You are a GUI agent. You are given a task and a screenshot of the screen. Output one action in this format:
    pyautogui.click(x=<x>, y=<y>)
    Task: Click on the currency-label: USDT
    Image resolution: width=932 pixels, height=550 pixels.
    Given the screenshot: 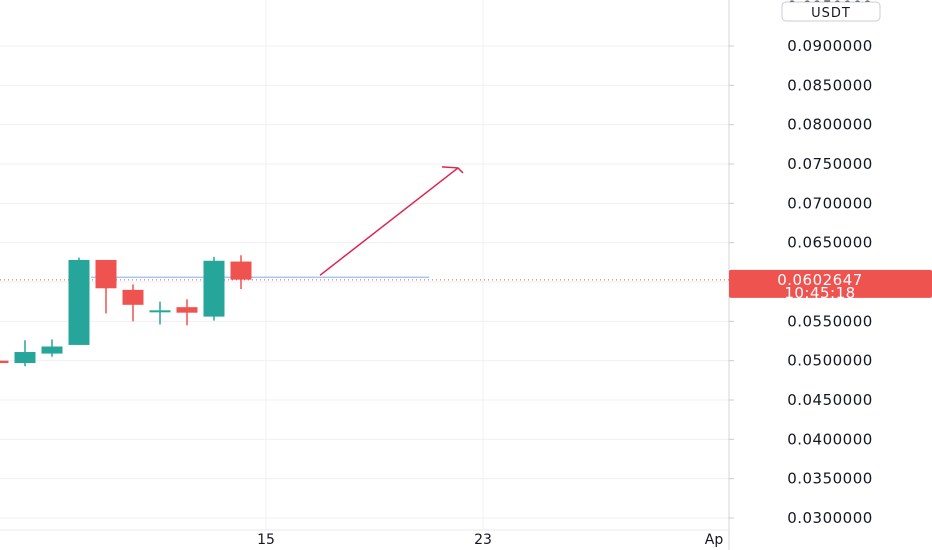 What is the action you would take?
    pyautogui.click(x=831, y=13)
    